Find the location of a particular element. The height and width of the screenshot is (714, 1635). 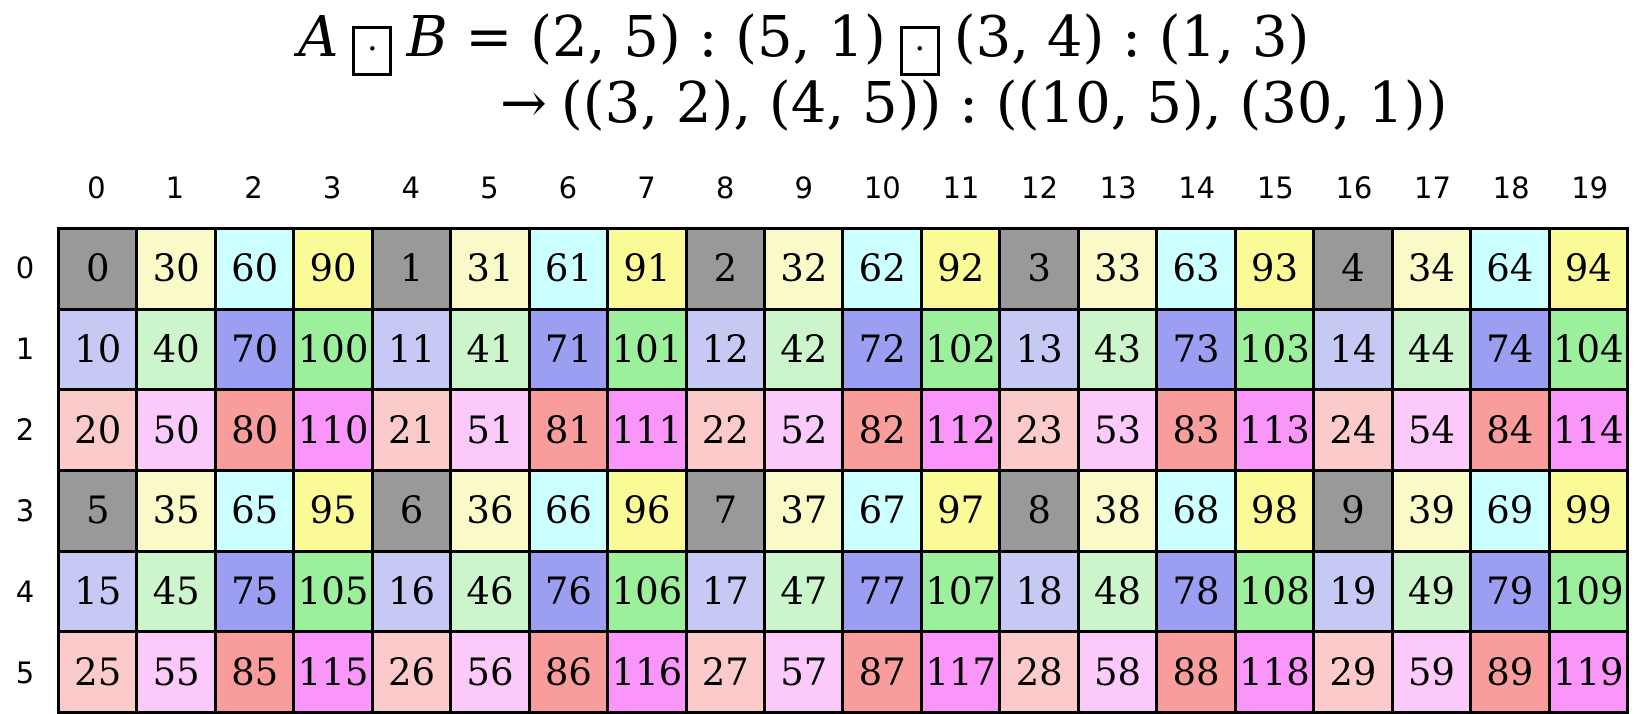

grid-cell-r5-c12: 28 is located at coordinates (1039, 672).